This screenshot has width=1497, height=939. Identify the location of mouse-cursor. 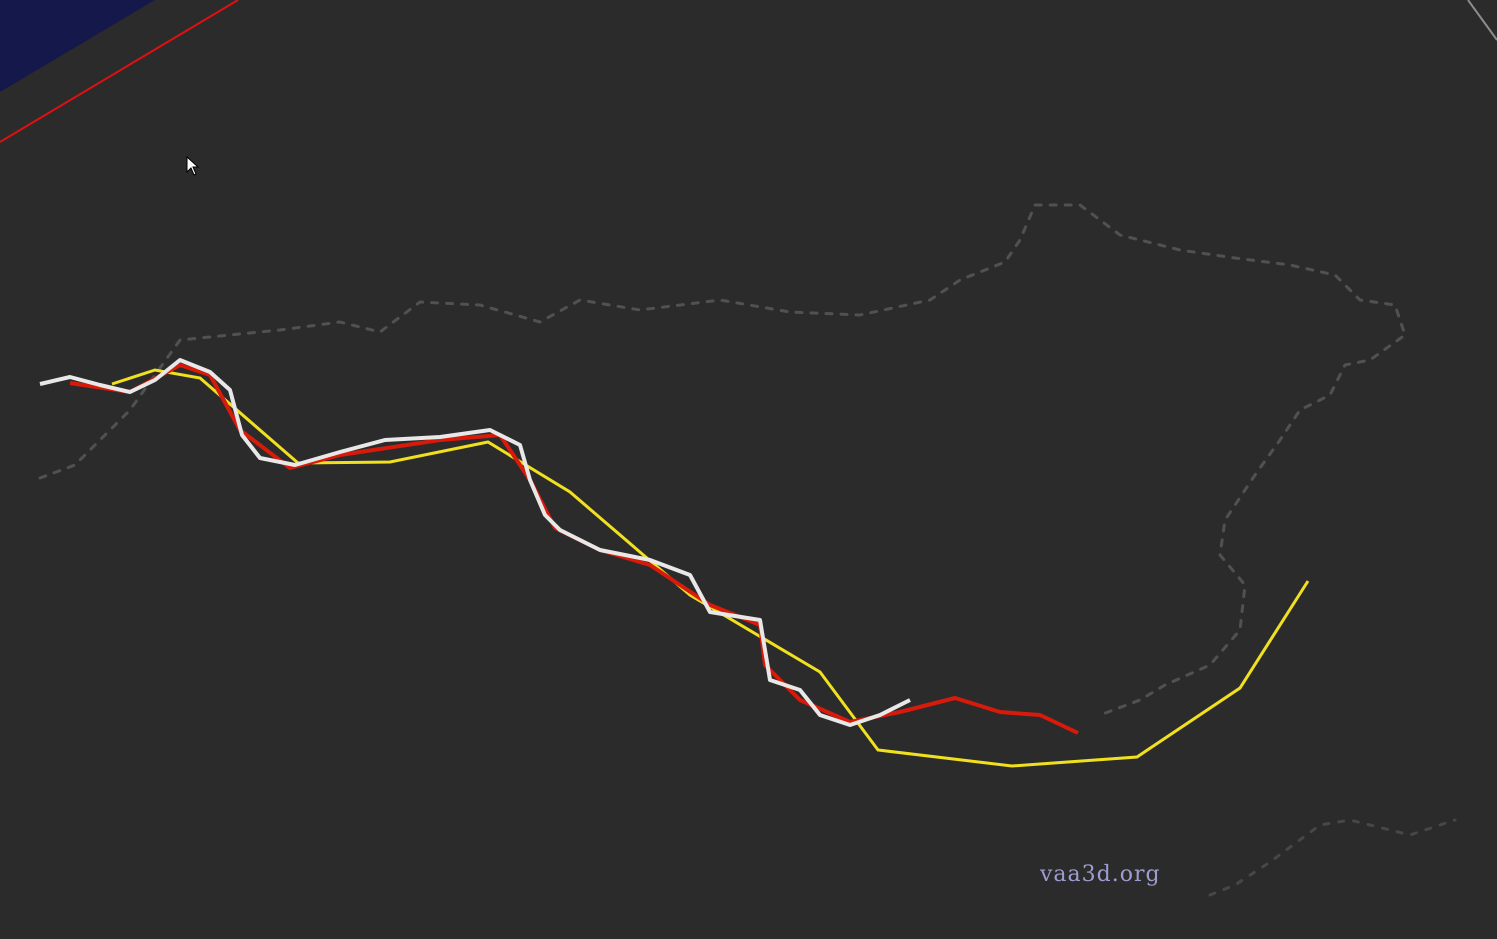
(193, 165).